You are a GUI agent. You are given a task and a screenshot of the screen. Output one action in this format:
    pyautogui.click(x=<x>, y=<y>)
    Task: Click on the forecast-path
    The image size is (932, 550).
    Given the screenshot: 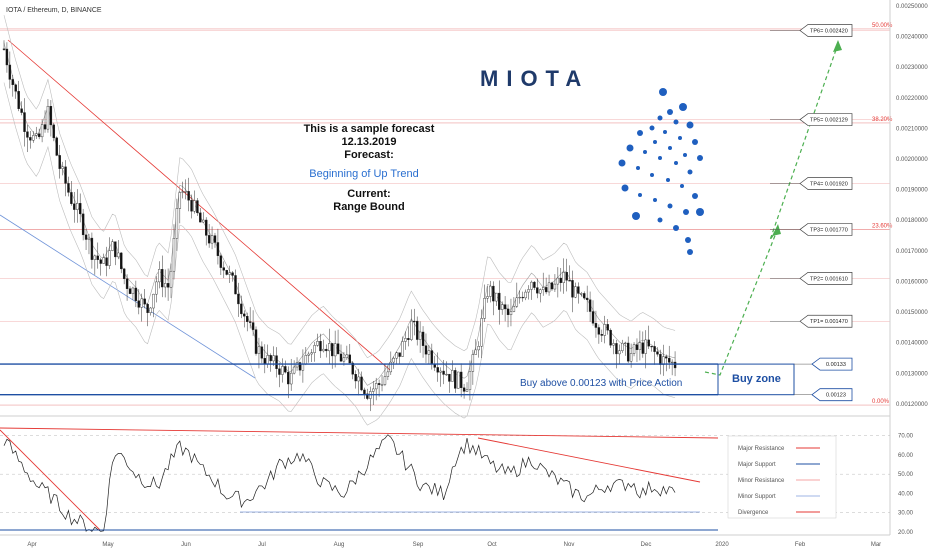 What is the action you would take?
    pyautogui.click(x=771, y=209)
    